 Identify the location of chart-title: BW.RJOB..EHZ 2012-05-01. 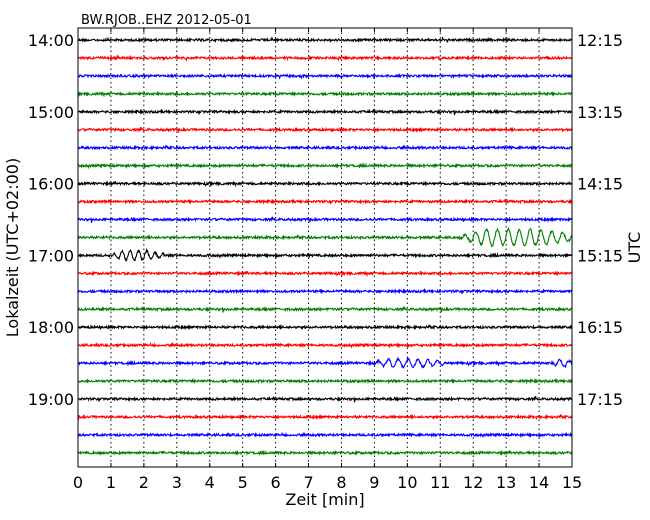
(166, 20).